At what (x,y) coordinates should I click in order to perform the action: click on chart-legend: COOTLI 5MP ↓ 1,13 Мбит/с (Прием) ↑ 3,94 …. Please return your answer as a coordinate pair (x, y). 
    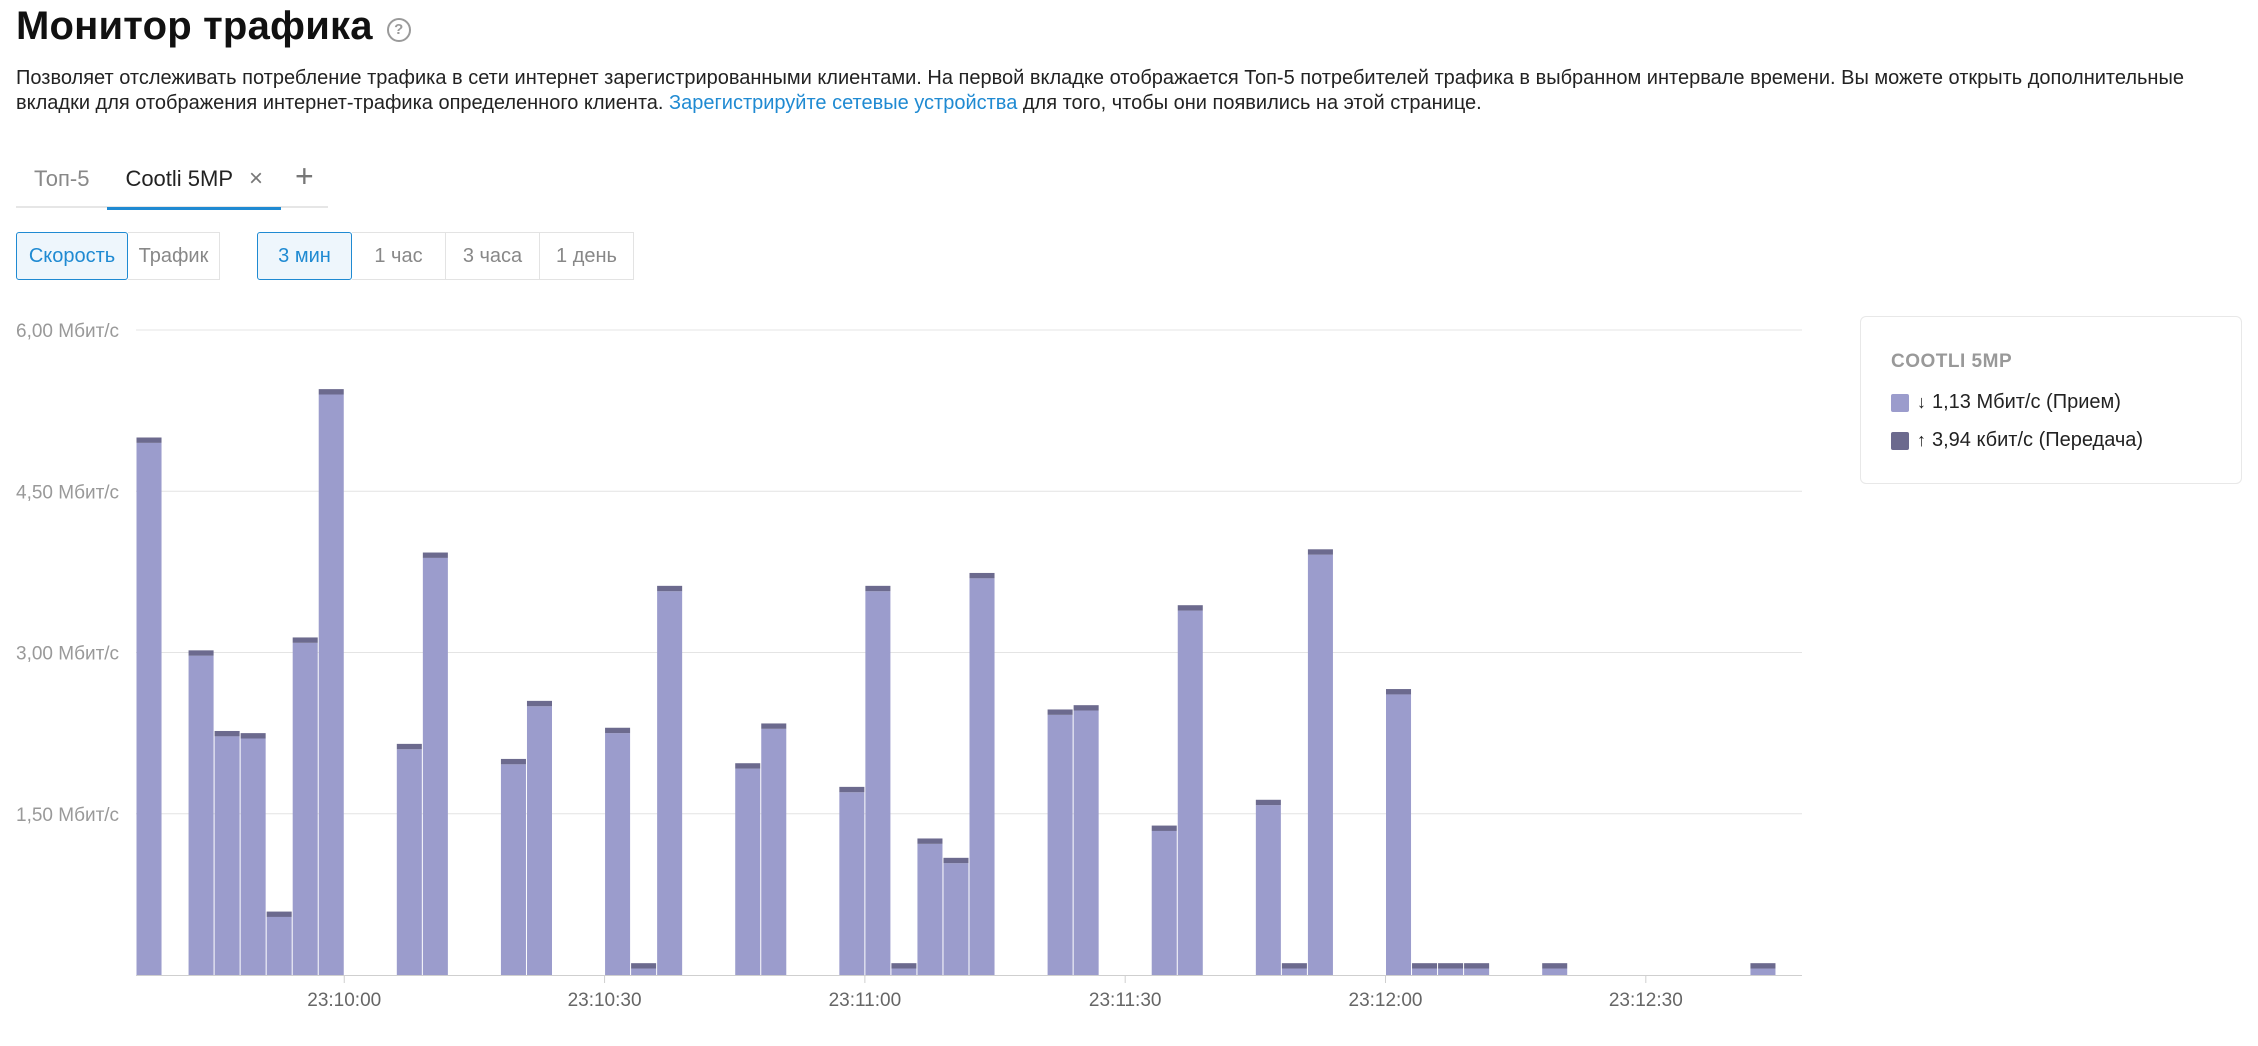
    Looking at the image, I should click on (2051, 400).